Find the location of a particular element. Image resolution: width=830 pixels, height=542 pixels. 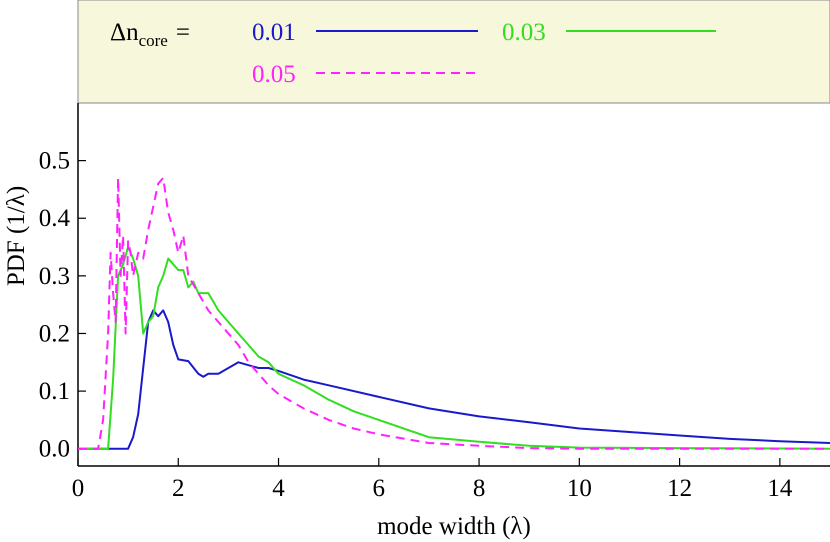

x-tick-label: 8 is located at coordinates (479, 488).